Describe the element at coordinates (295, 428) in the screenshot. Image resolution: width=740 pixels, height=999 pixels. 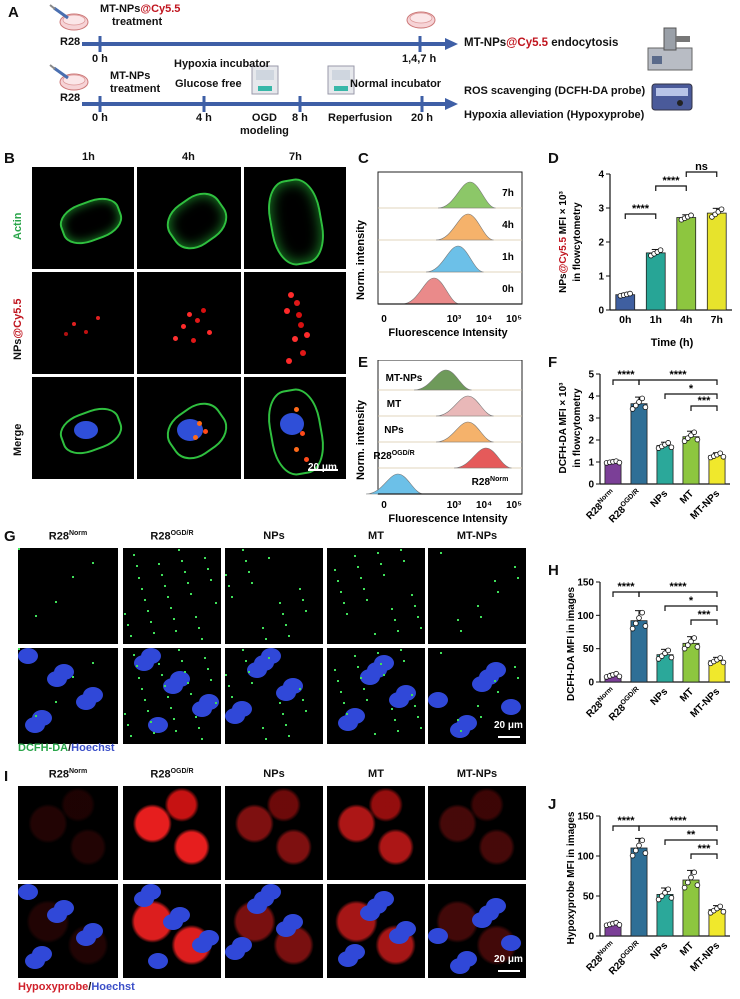
I see `micrograph-merge-7h` at that location.